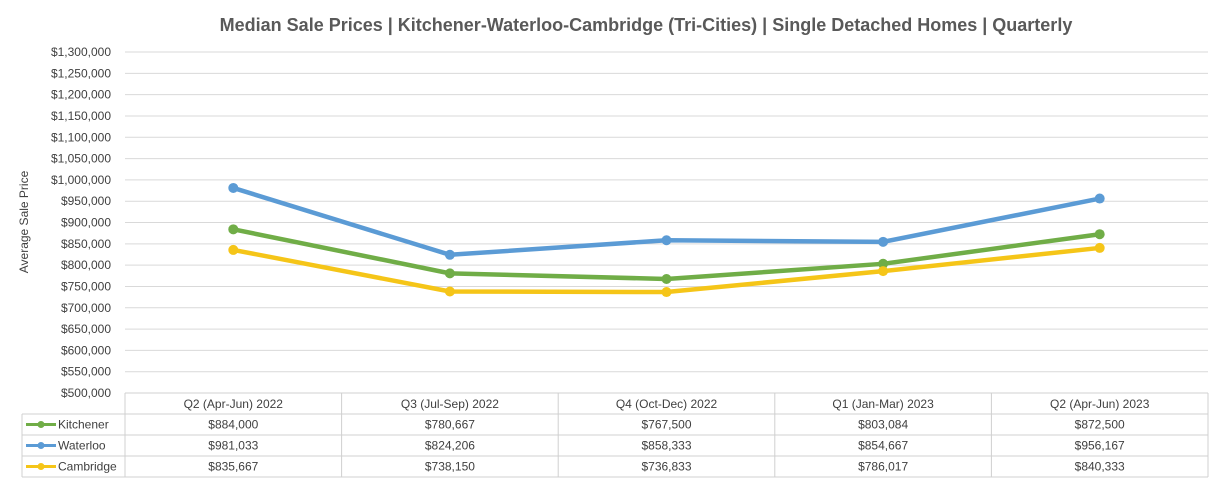 The height and width of the screenshot is (488, 1219). Describe the element at coordinates (666, 425) in the screenshot. I see `data-label: $767,500` at that location.